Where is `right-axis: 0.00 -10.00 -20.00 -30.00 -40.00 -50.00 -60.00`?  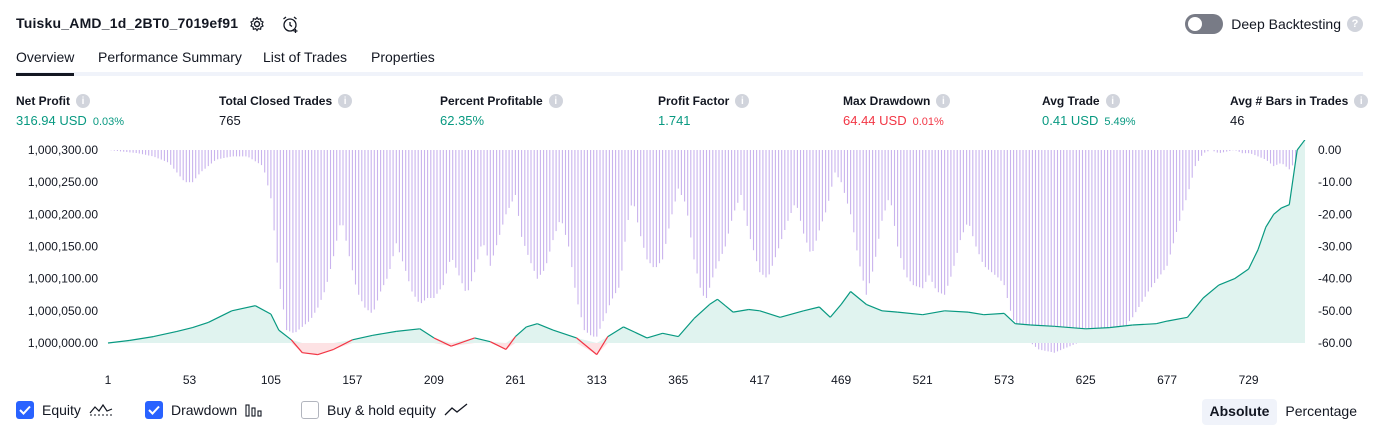 right-axis: 0.00 -10.00 -20.00 -30.00 -40.00 -50.00 -60.00 is located at coordinates (1335, 246).